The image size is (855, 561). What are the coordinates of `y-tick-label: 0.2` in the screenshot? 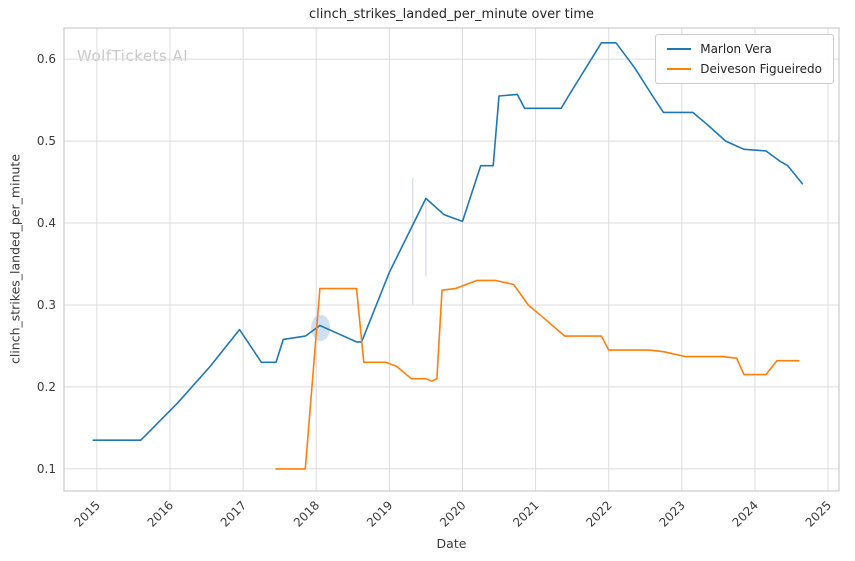 It's located at (46, 387).